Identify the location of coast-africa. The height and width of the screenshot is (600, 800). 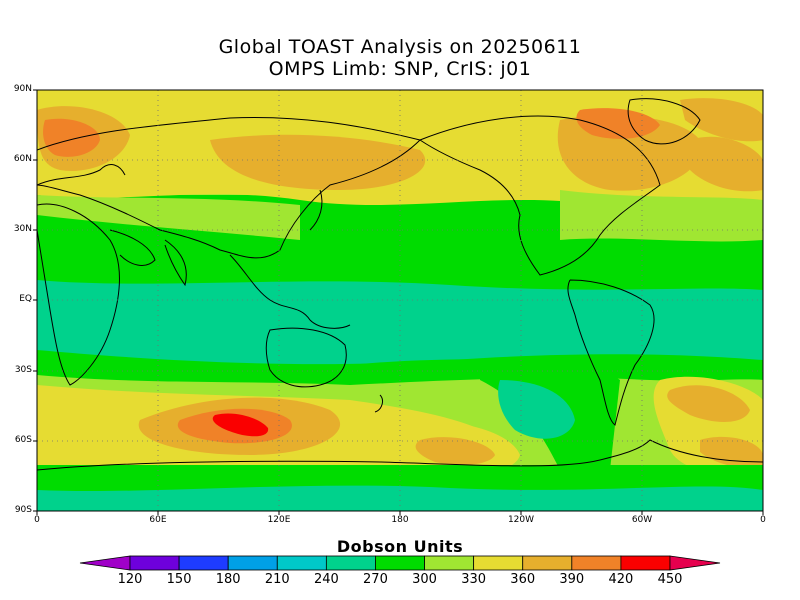
(78, 294).